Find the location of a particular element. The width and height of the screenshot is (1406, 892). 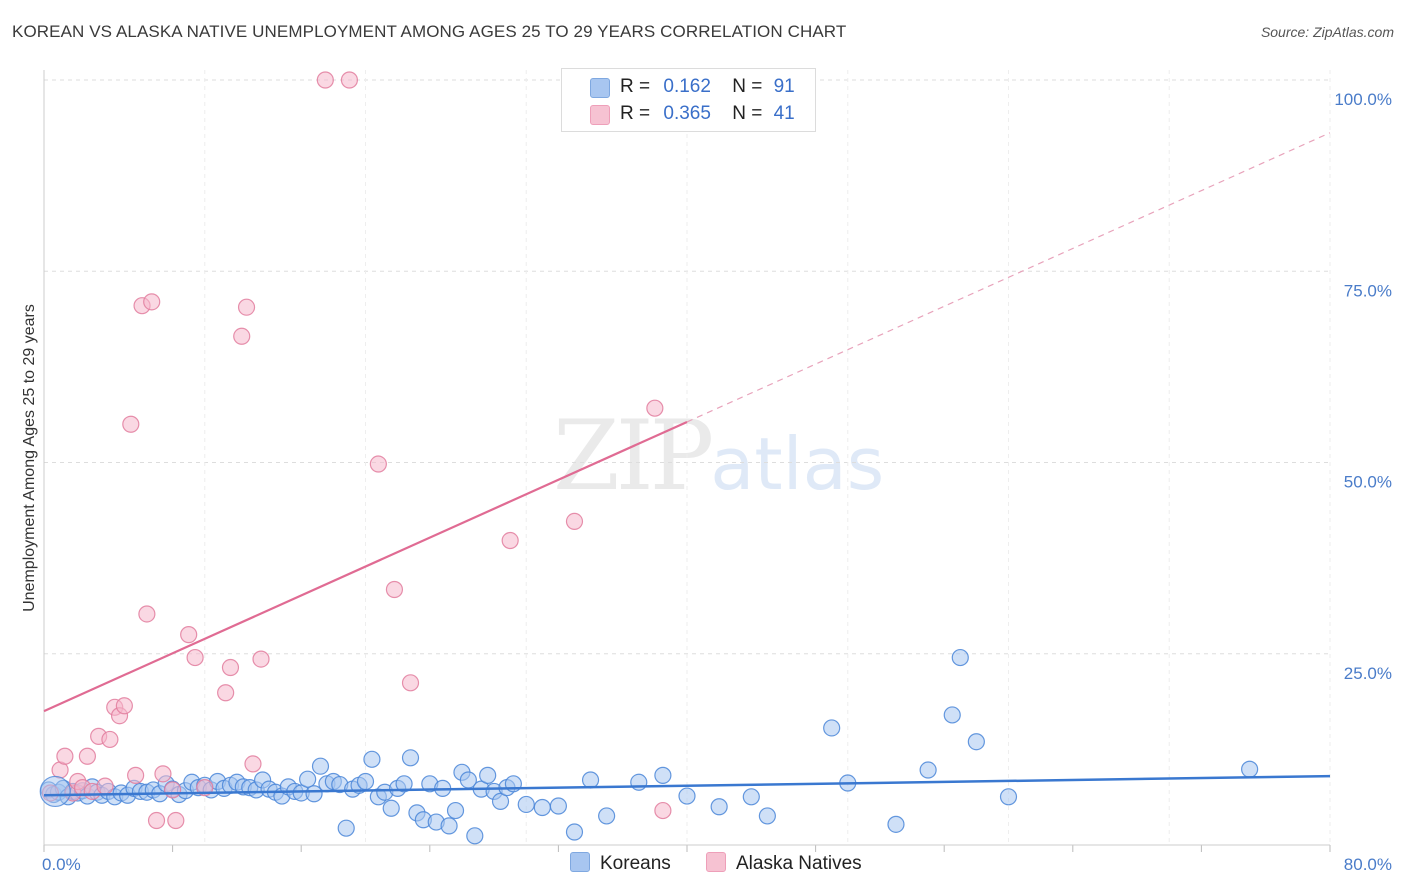

legend-text-koreans: R = 0.162 N = 91 is located at coordinates (707, 87).